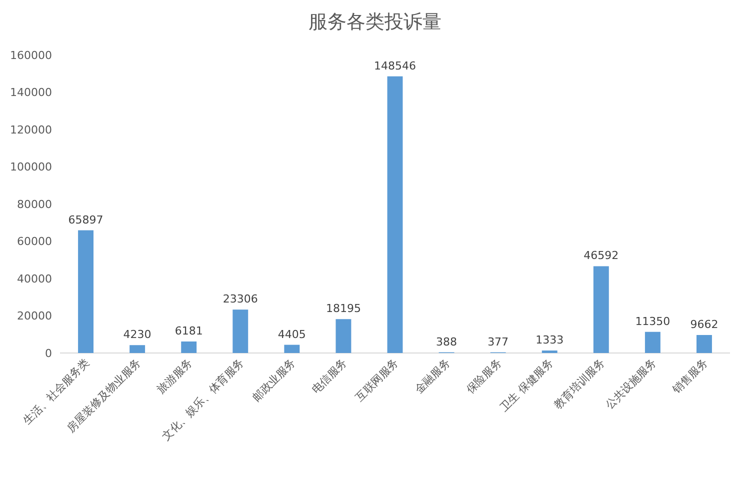 The width and height of the screenshot is (750, 485). Describe the element at coordinates (31, 129) in the screenshot. I see `y-tick-label: 120000` at that location.